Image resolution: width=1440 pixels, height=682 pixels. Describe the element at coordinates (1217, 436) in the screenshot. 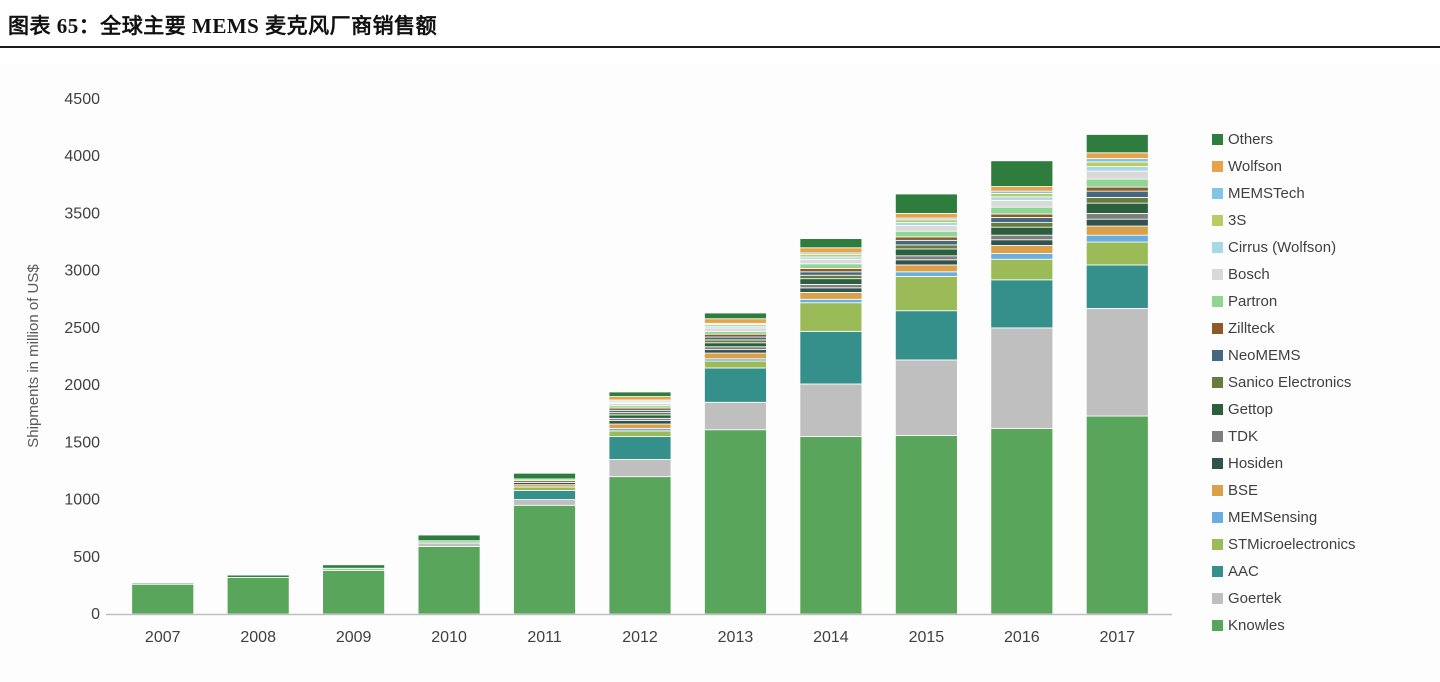

I see `legend-swatch-tdk` at that location.